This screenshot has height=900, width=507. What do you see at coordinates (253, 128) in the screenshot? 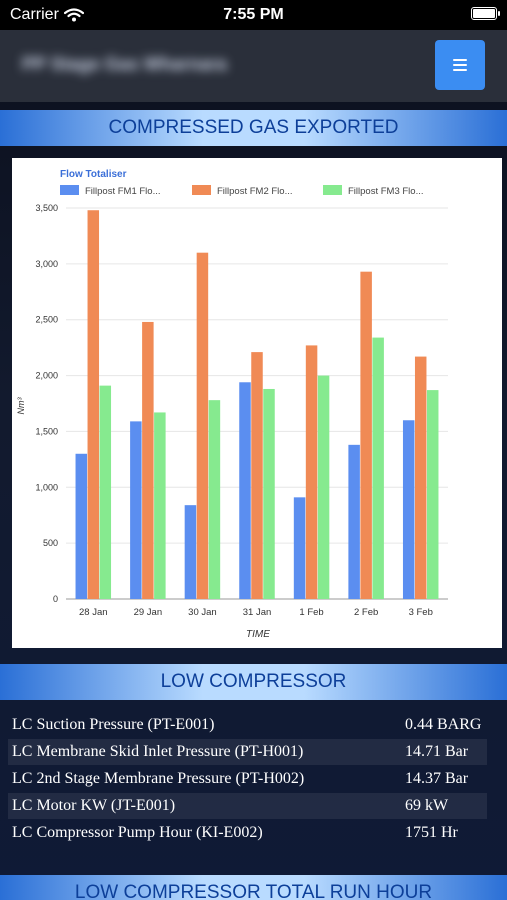
I see `section-gas-exported-title: COMPRESSED GAS EXPORTED` at bounding box center [253, 128].